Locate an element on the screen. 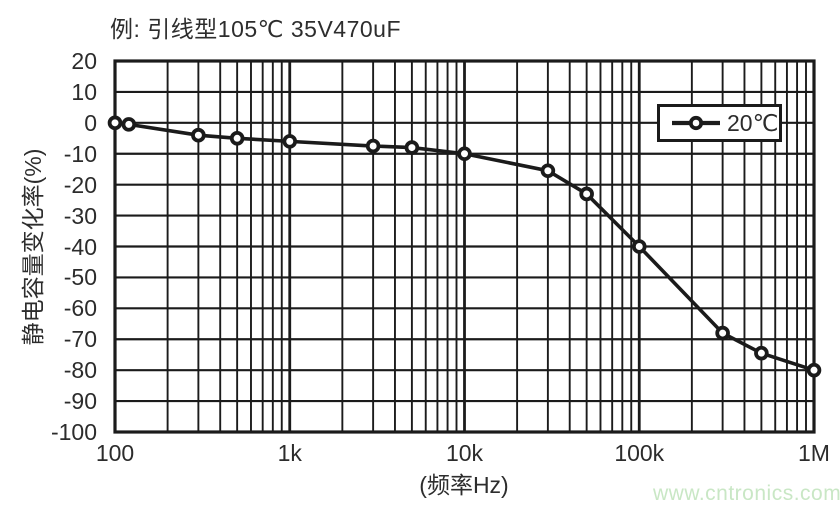  y-tick-label: -30 is located at coordinates (80, 215).